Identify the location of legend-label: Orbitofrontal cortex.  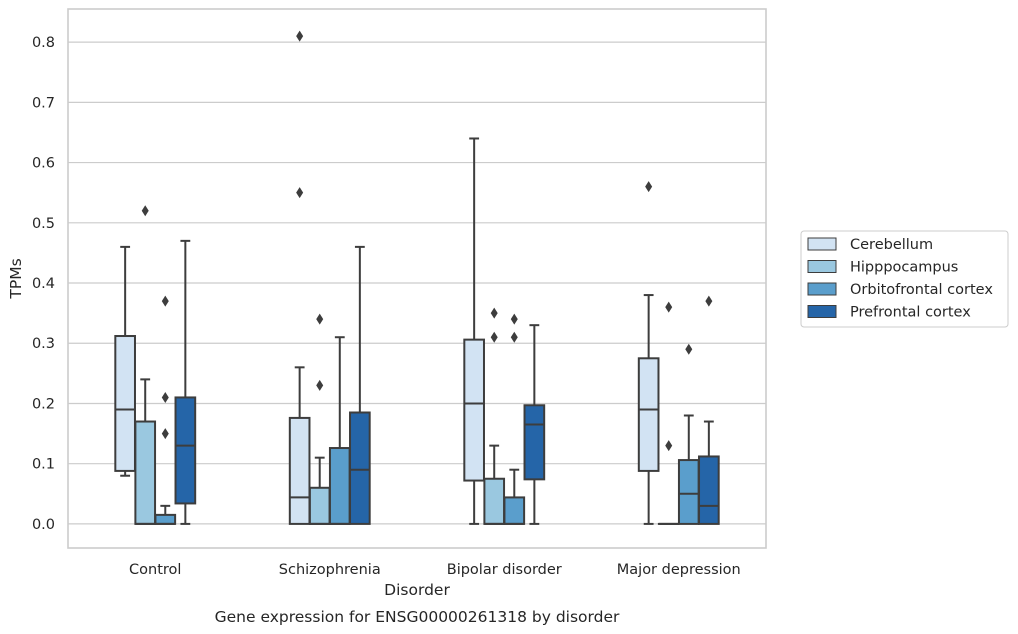
(921, 290).